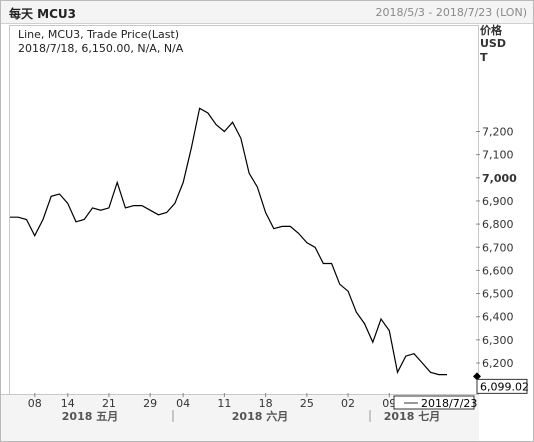 This screenshot has height=442, width=534. What do you see at coordinates (498, 340) in the screenshot?
I see `y-tick-label: 6,300` at bounding box center [498, 340].